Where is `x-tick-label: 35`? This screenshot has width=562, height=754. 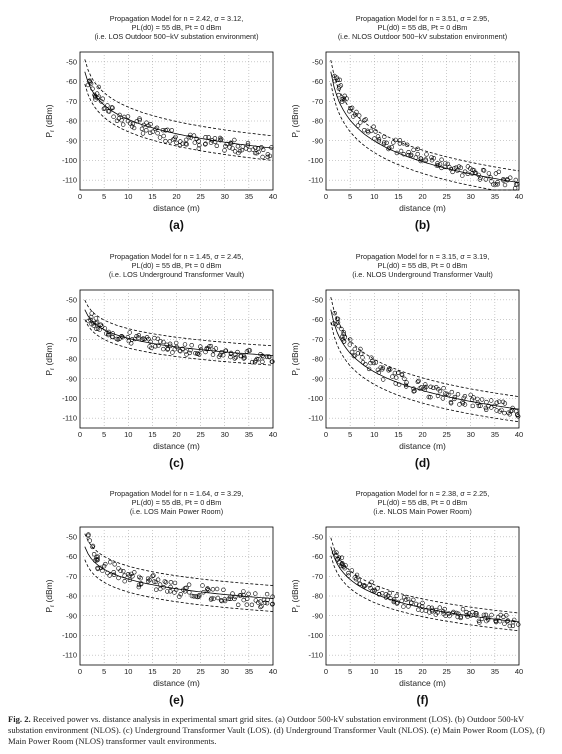
x-tick-label: 35 is located at coordinates (249, 196).